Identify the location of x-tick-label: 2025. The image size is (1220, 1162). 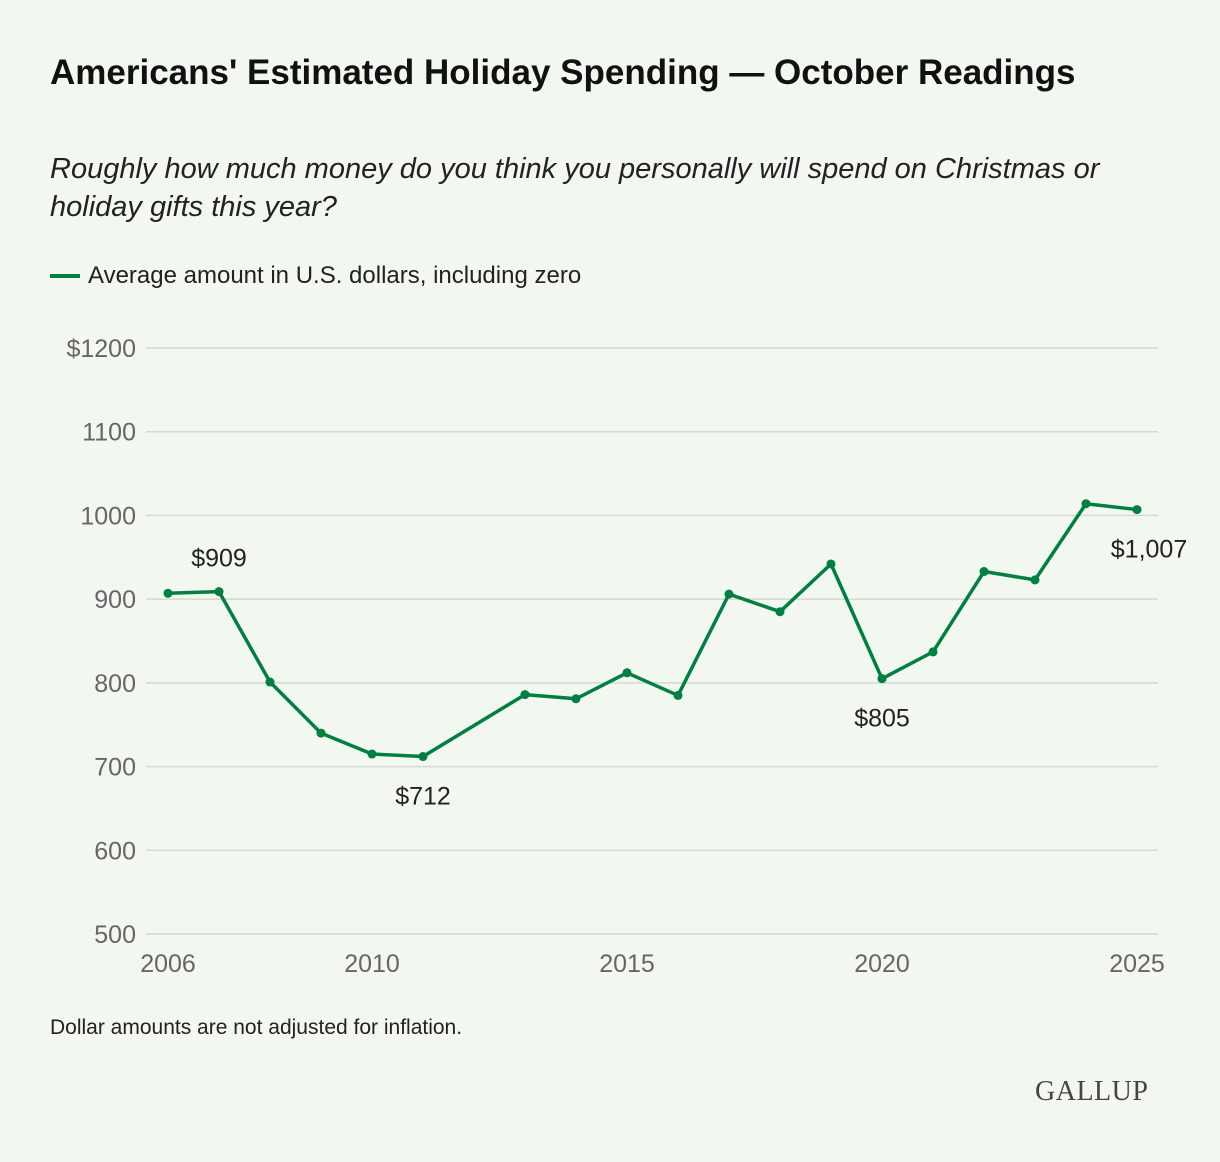
(1137, 964).